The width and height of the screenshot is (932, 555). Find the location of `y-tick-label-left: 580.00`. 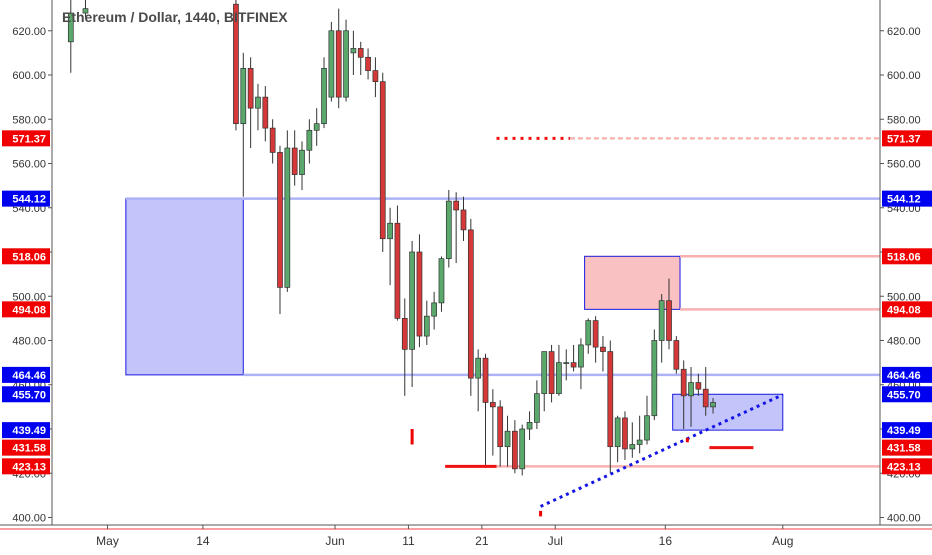

y-tick-label-left: 580.00 is located at coordinates (29, 120).